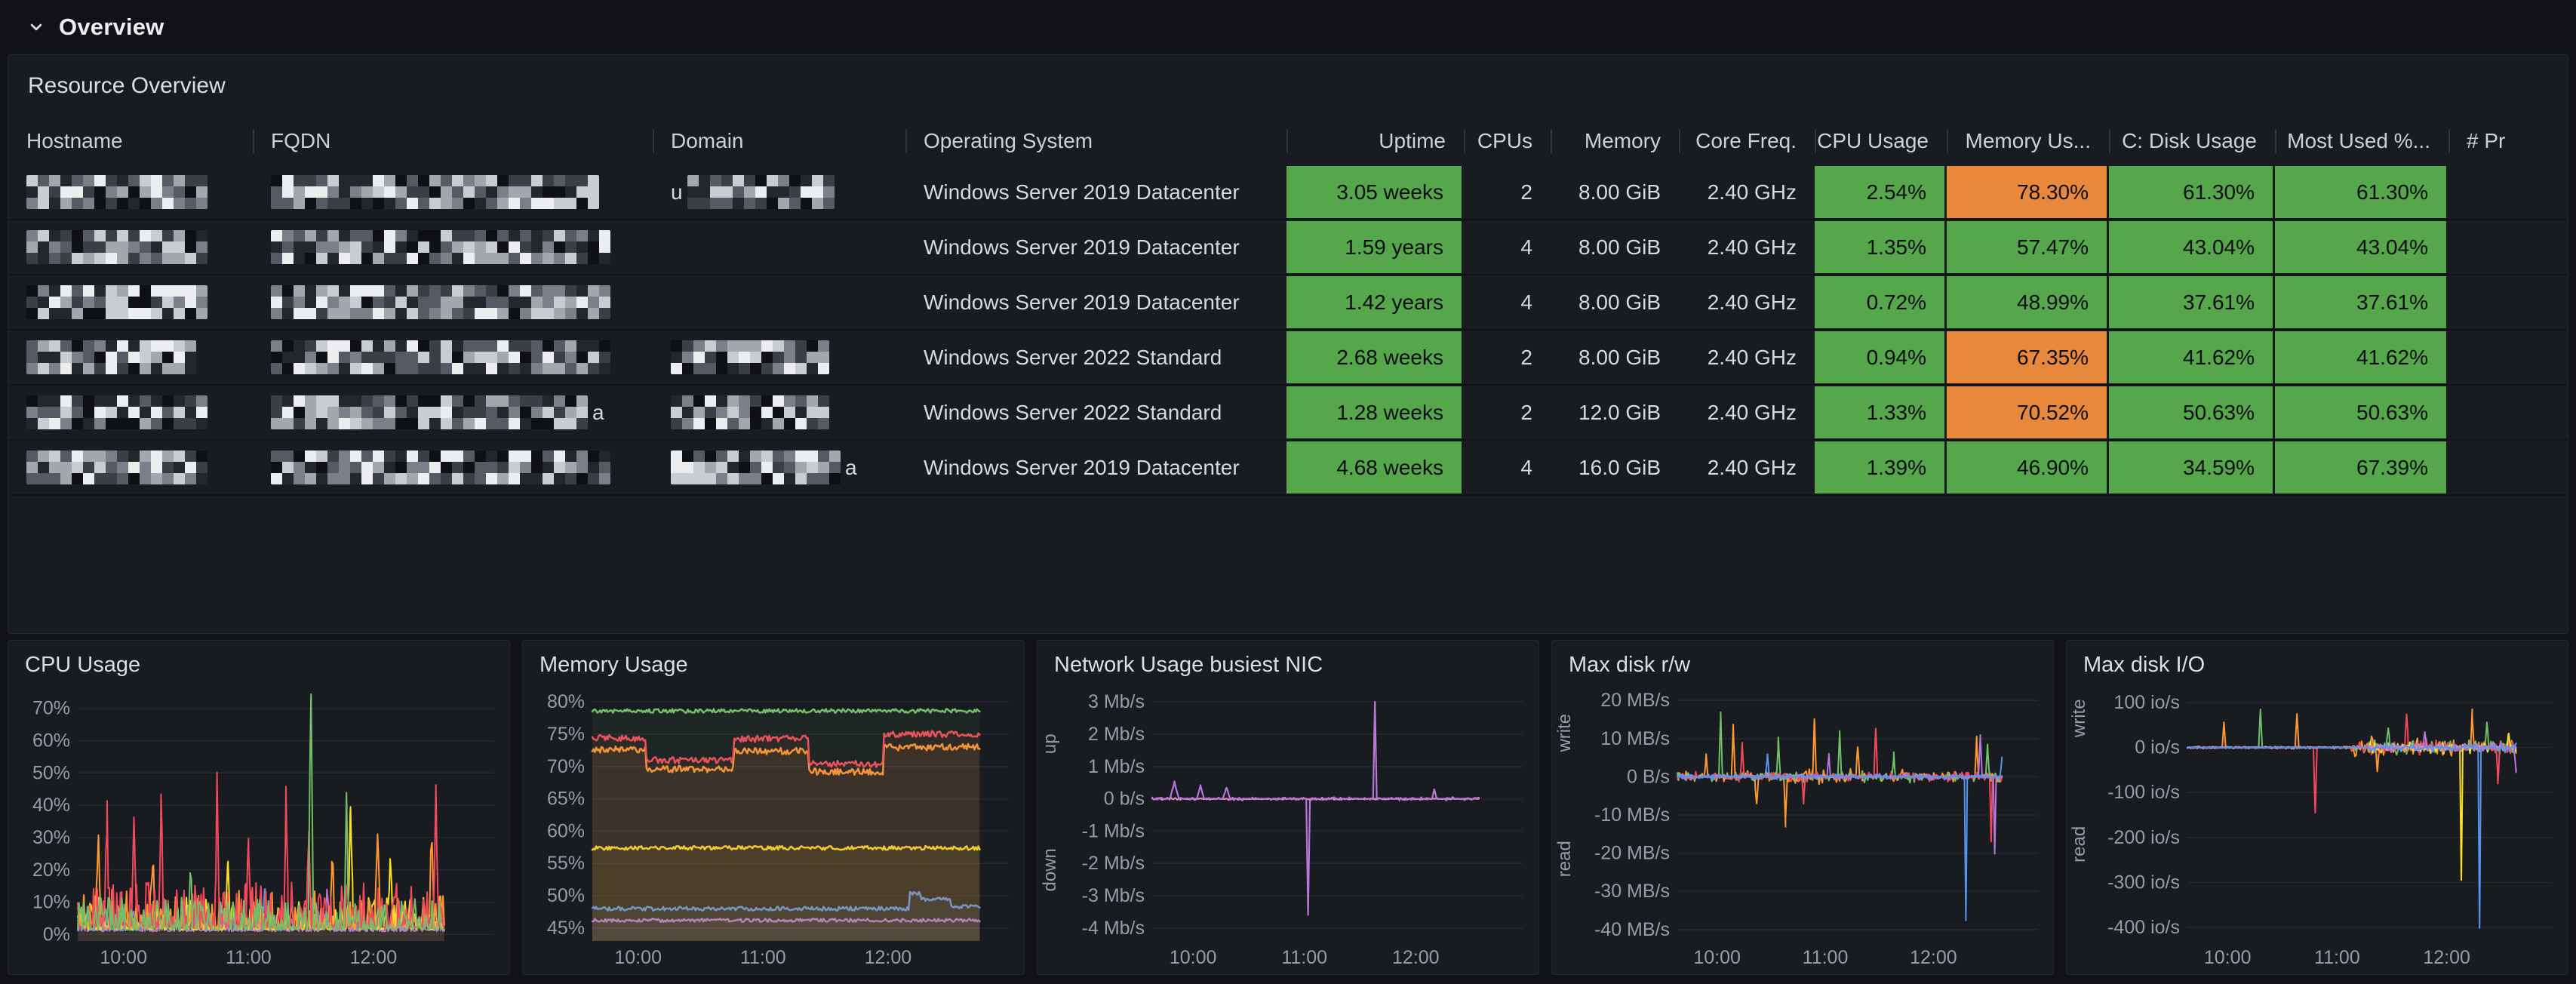 The height and width of the screenshot is (984, 2576). Describe the element at coordinates (2028, 467) in the screenshot. I see `cell-memory-usage: 46.90%` at that location.